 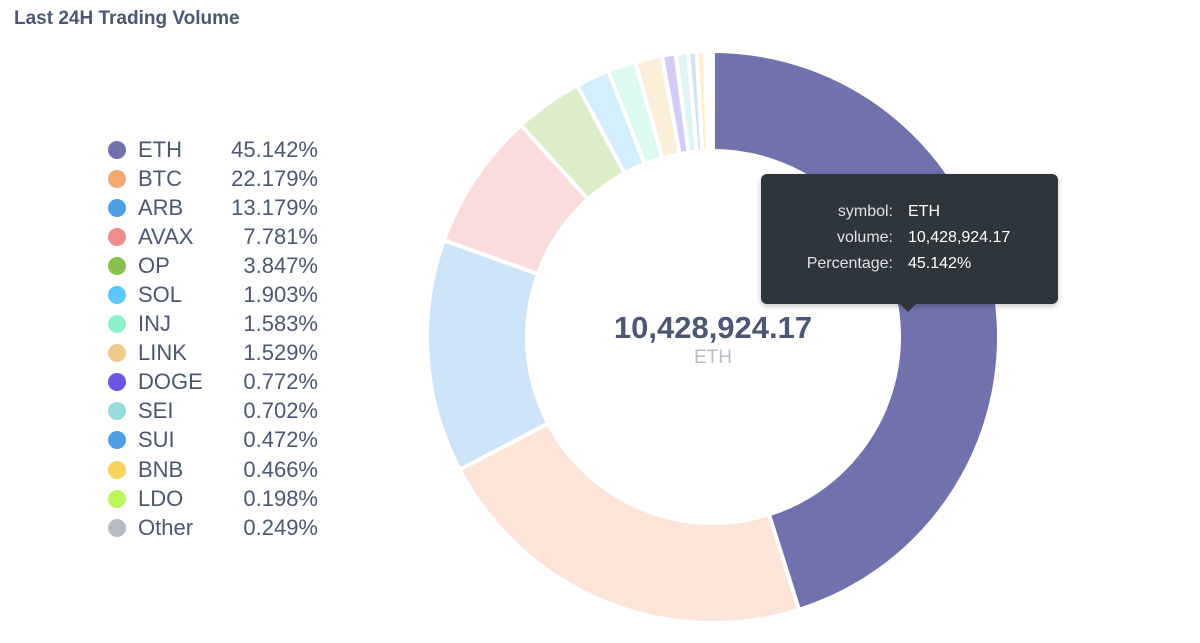 What do you see at coordinates (280, 411) in the screenshot?
I see `legend-percentage: 0.702%` at bounding box center [280, 411].